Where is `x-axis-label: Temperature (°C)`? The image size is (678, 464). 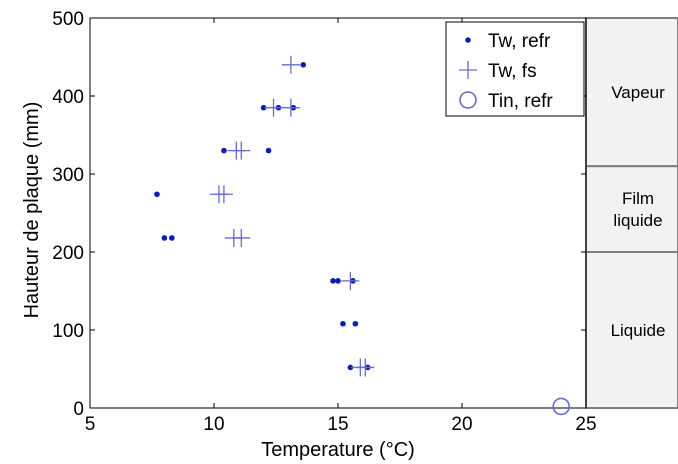 x-axis-label: Temperature (°C) is located at coordinates (338, 450).